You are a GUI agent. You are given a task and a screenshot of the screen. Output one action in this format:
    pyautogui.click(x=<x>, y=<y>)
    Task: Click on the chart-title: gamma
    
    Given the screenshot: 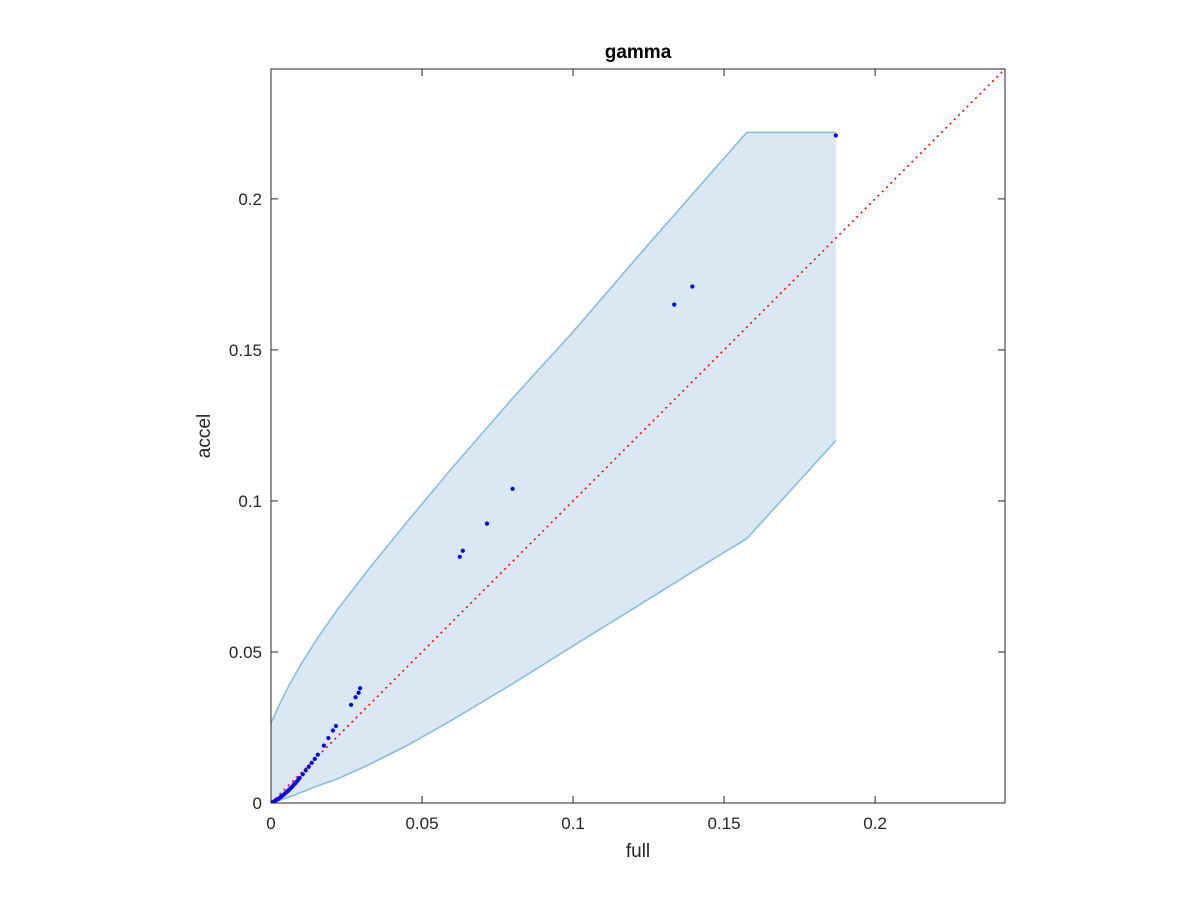 What is the action you would take?
    pyautogui.click(x=638, y=52)
    